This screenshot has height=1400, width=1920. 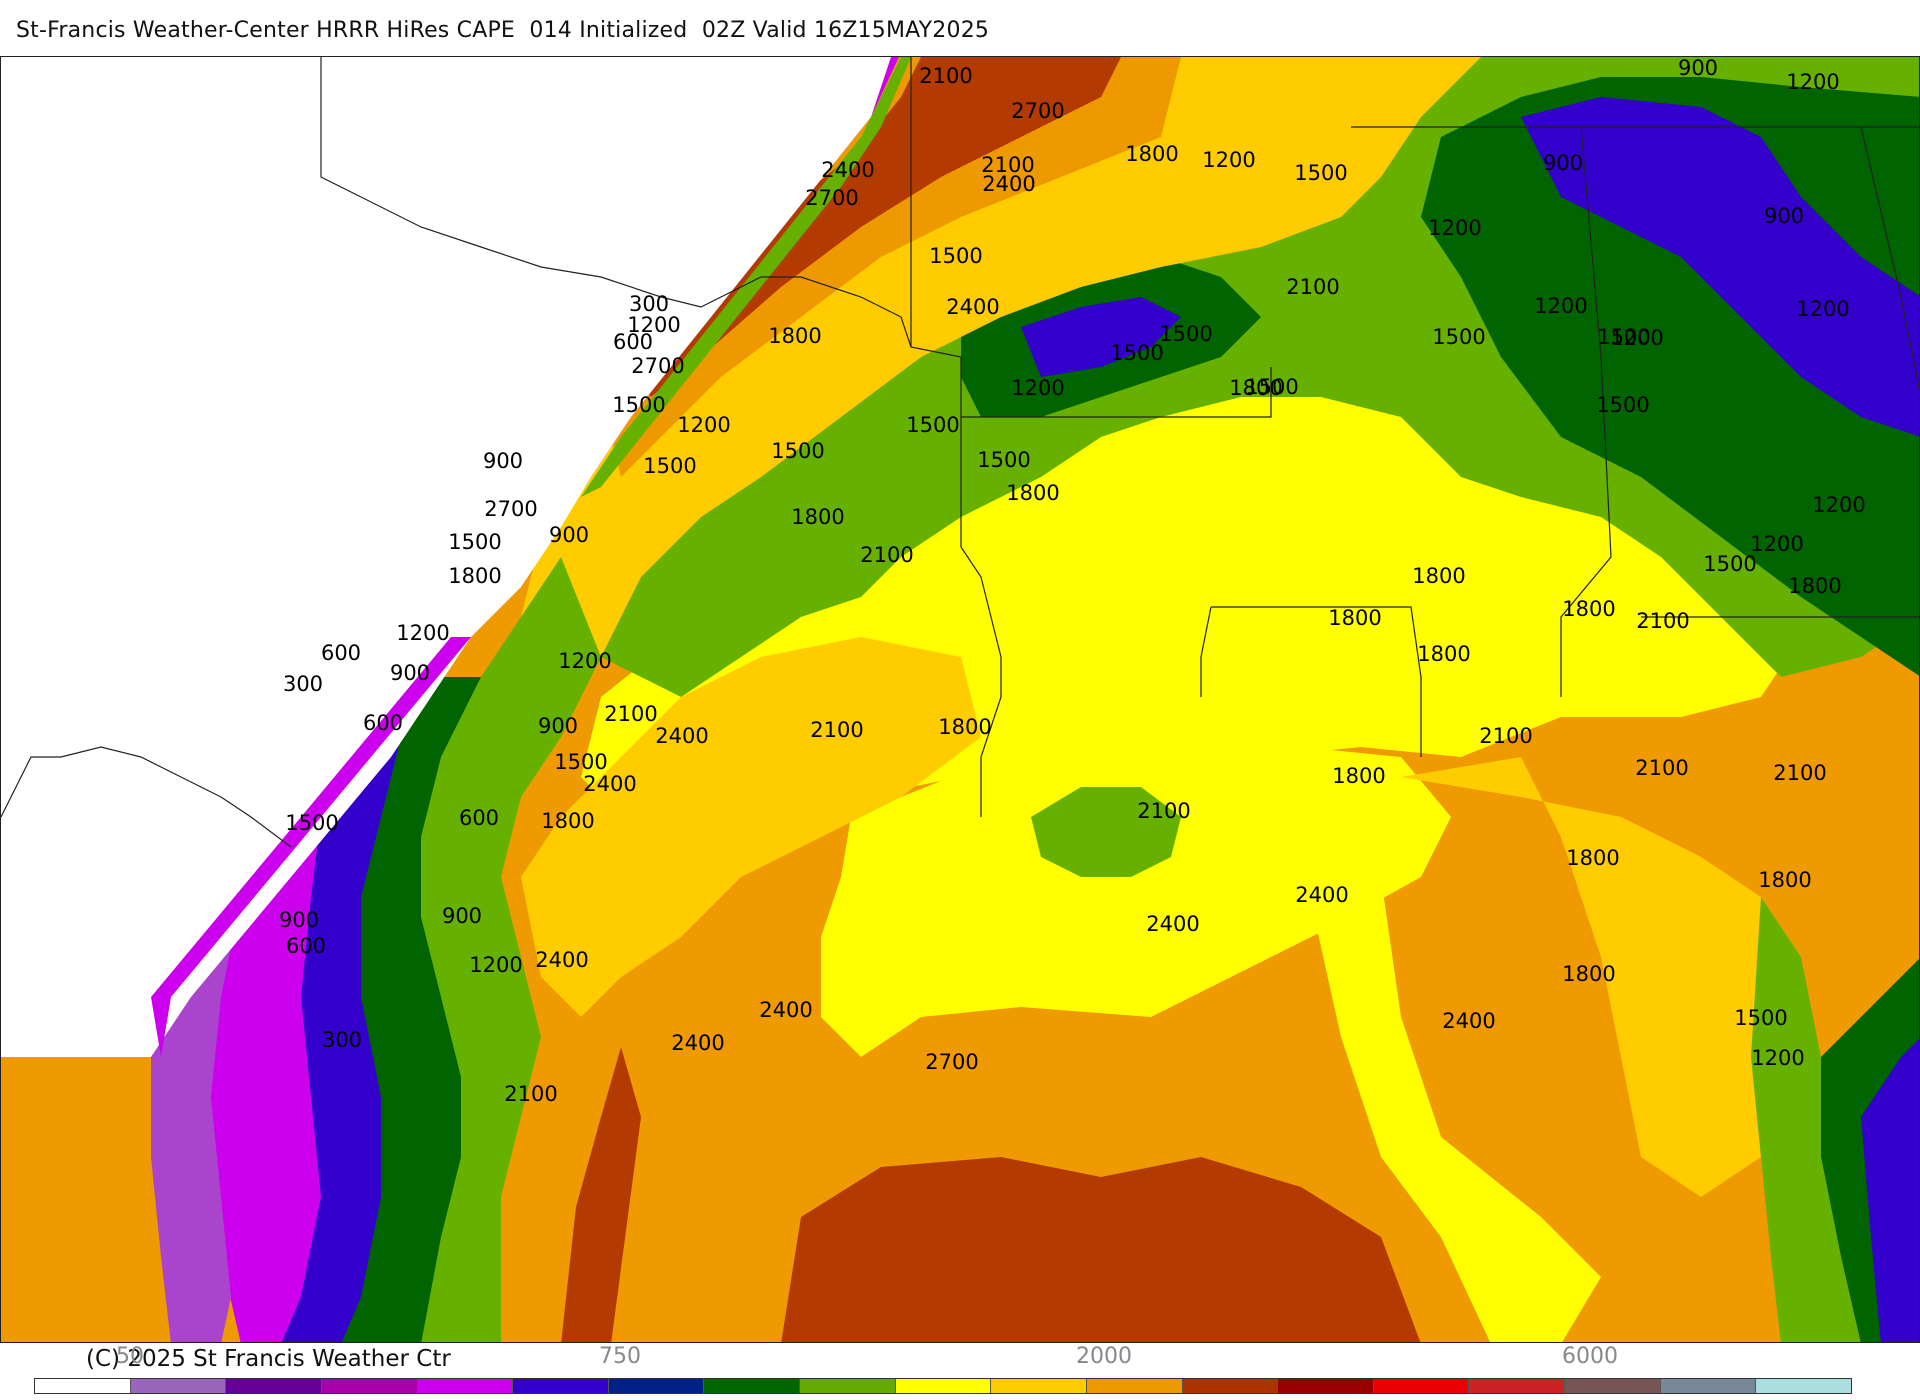 I want to click on field-brown-nw, so click(x=871, y=227).